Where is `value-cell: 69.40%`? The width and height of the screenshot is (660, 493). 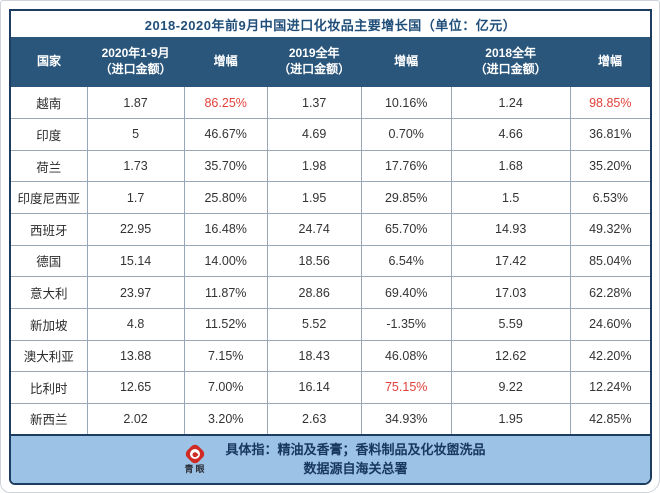 value-cell: 69.40% is located at coordinates (406, 292).